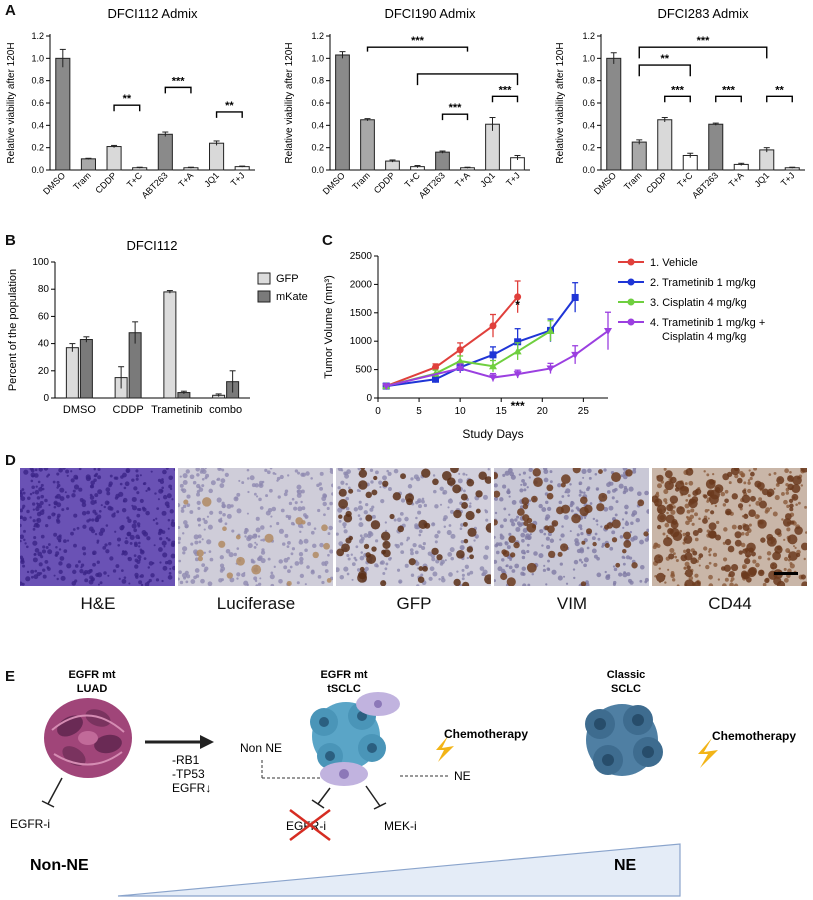 The width and height of the screenshot is (813, 900). Describe the element at coordinates (13, 330) in the screenshot. I see `y-axis-label: Percent of the population` at that location.